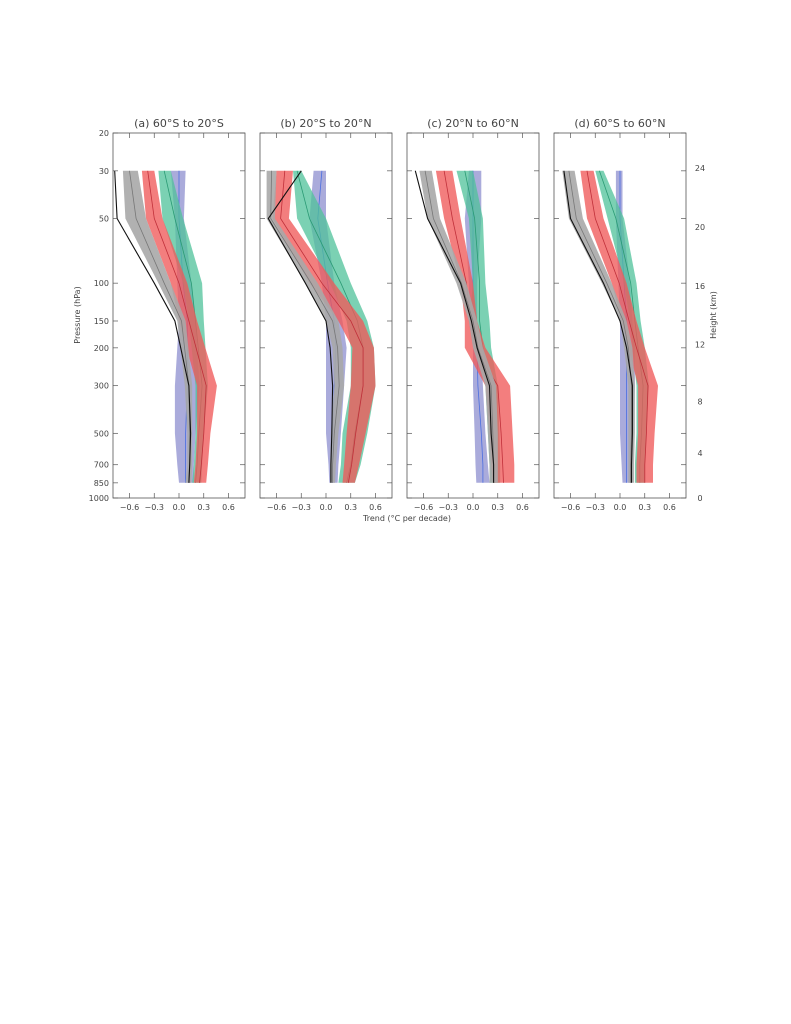  I want to click on right-y-tick-label: 16, so click(700, 286).